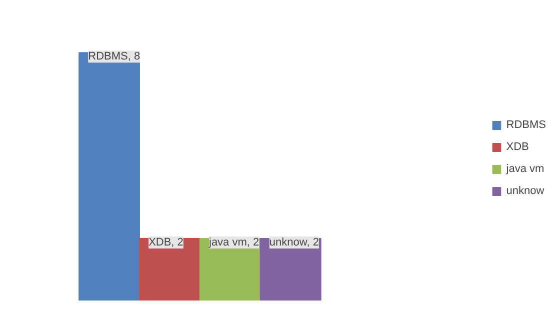  What do you see at coordinates (114, 56) in the screenshot?
I see `data-label: RDBMS, 8` at bounding box center [114, 56].